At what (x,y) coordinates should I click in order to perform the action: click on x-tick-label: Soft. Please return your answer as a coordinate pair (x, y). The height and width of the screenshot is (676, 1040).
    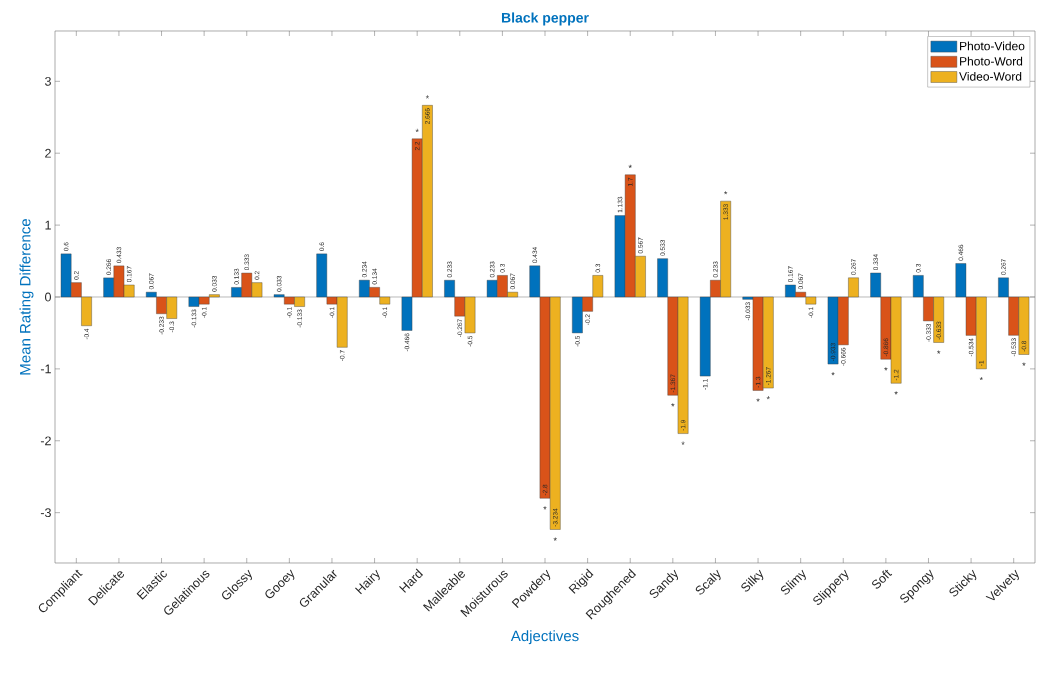
    Looking at the image, I should click on (882, 579).